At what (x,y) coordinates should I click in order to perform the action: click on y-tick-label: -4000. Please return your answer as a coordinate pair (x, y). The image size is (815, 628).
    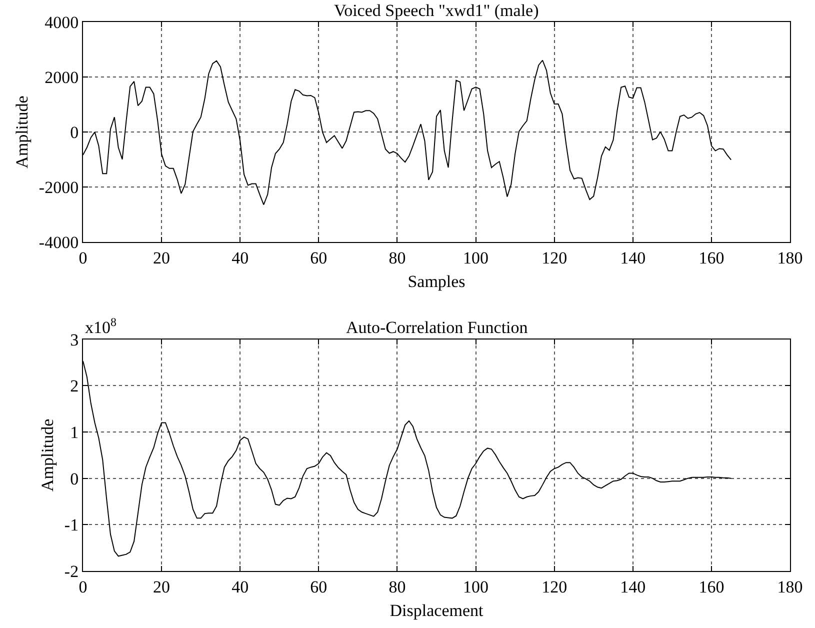
    Looking at the image, I should click on (58, 242).